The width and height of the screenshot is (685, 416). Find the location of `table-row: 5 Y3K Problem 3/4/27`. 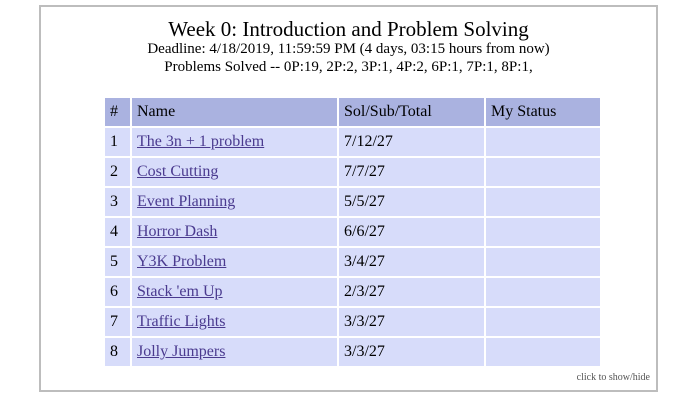

table-row: 5 Y3K Problem 3/4/27 is located at coordinates (352, 262).